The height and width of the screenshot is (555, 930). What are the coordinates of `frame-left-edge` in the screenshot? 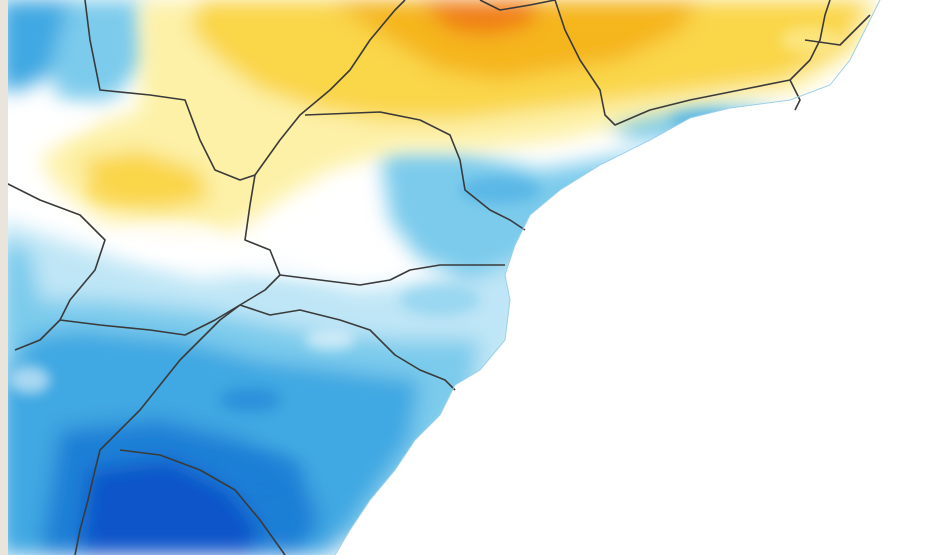 It's located at (4, 277).